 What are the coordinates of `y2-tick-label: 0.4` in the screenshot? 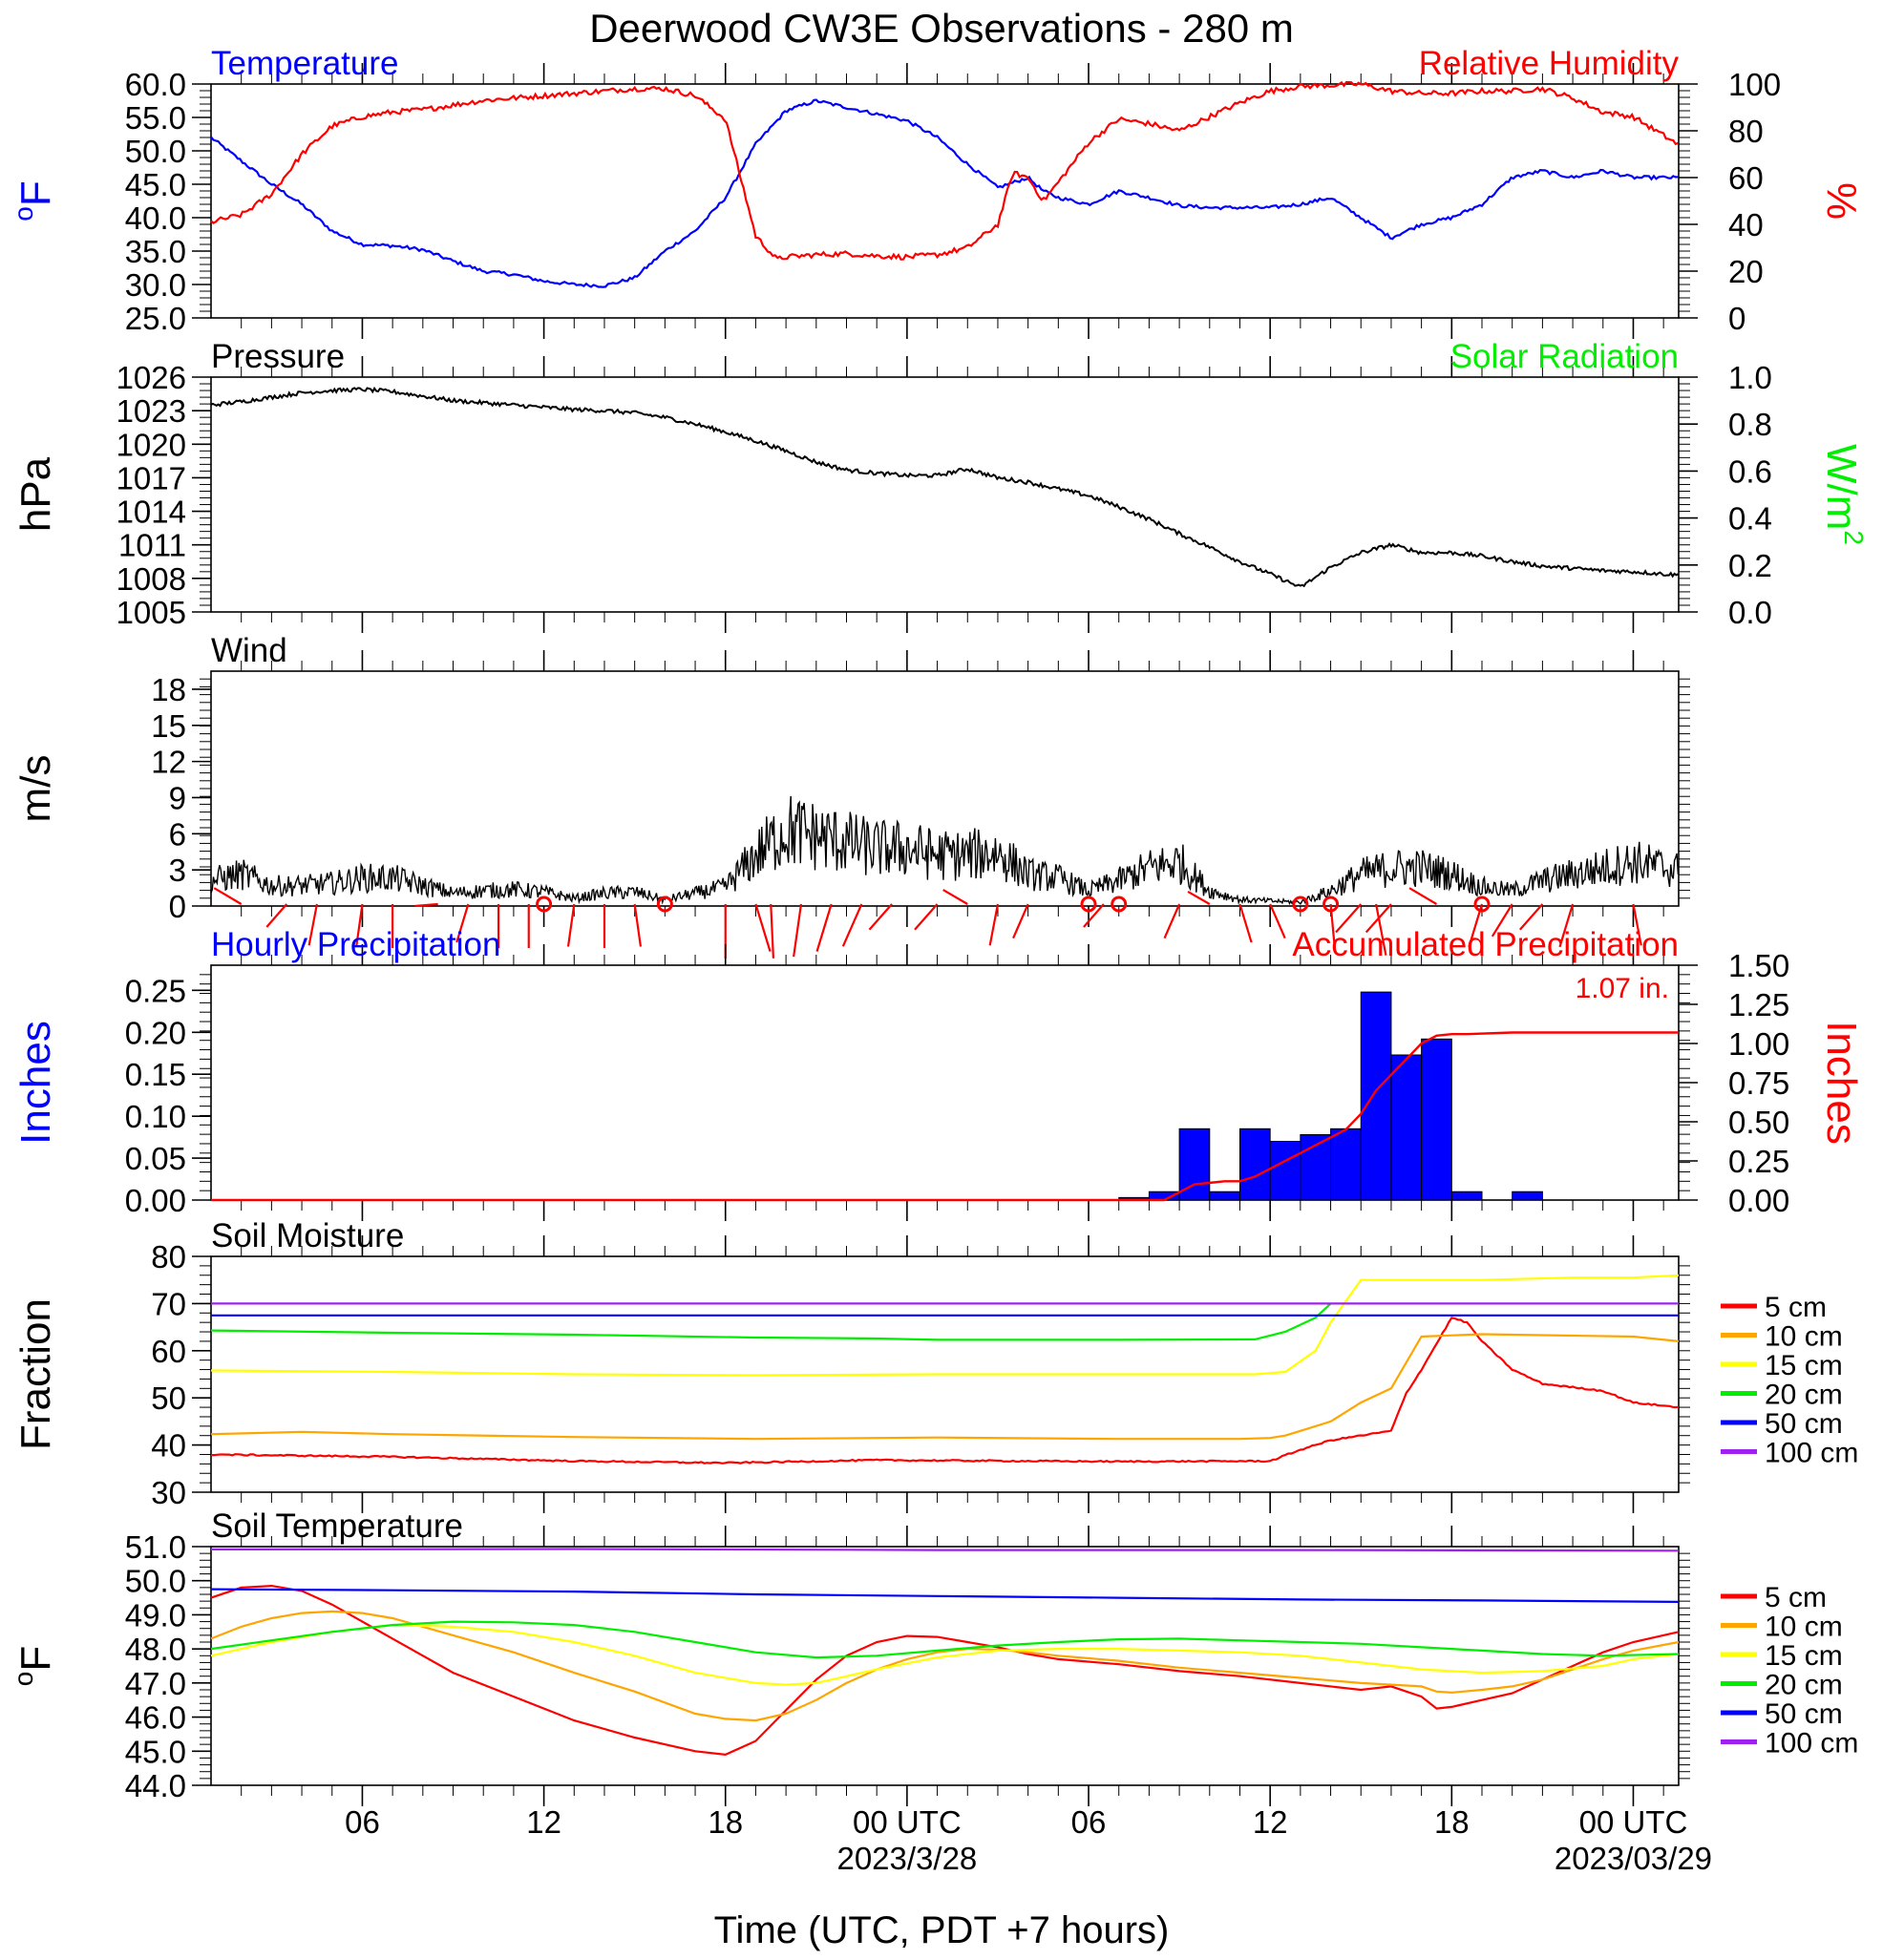 It's located at (1750, 519).